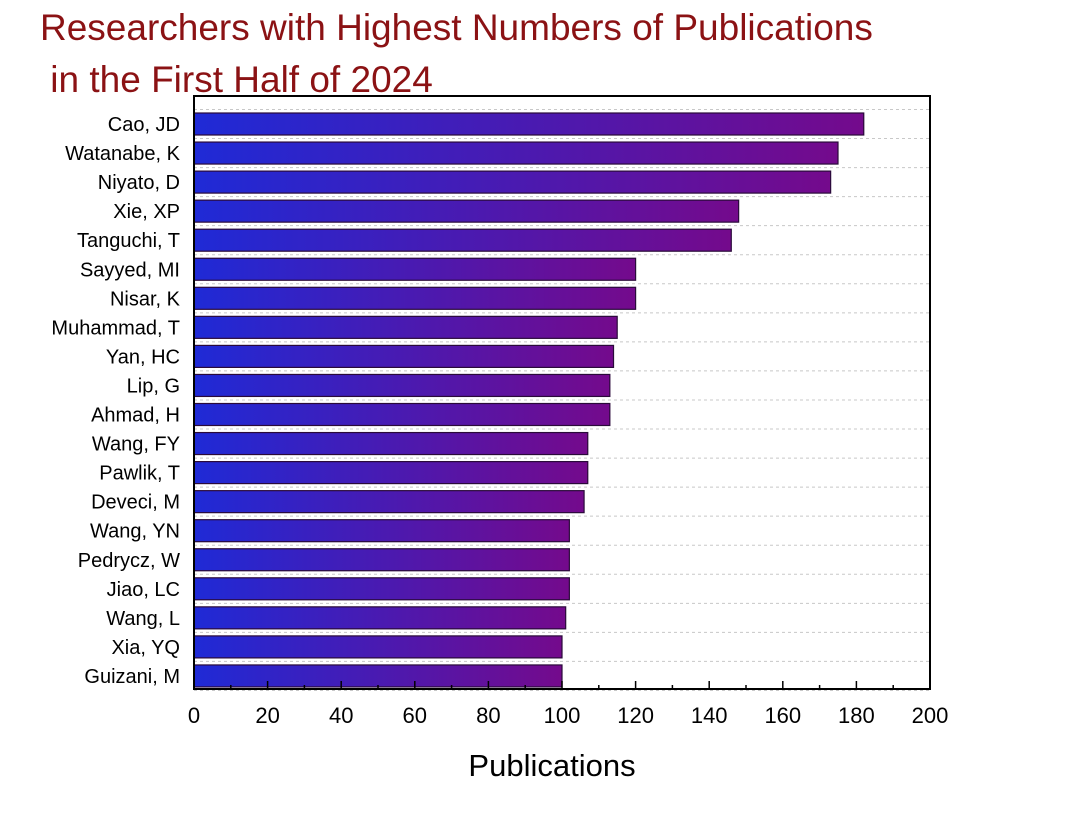  Describe the element at coordinates (144, 125) in the screenshot. I see `category-label: Cao, JD` at that location.